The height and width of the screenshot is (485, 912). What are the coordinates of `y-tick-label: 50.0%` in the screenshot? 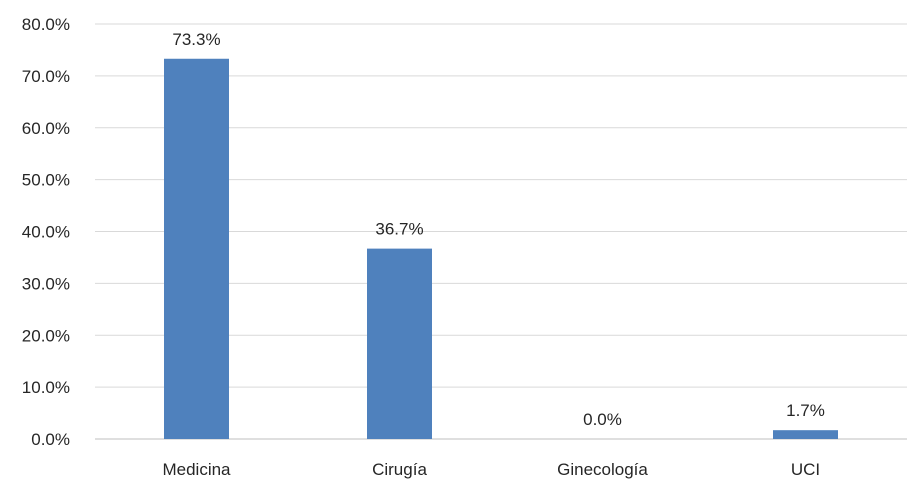 It's located at (46, 180).